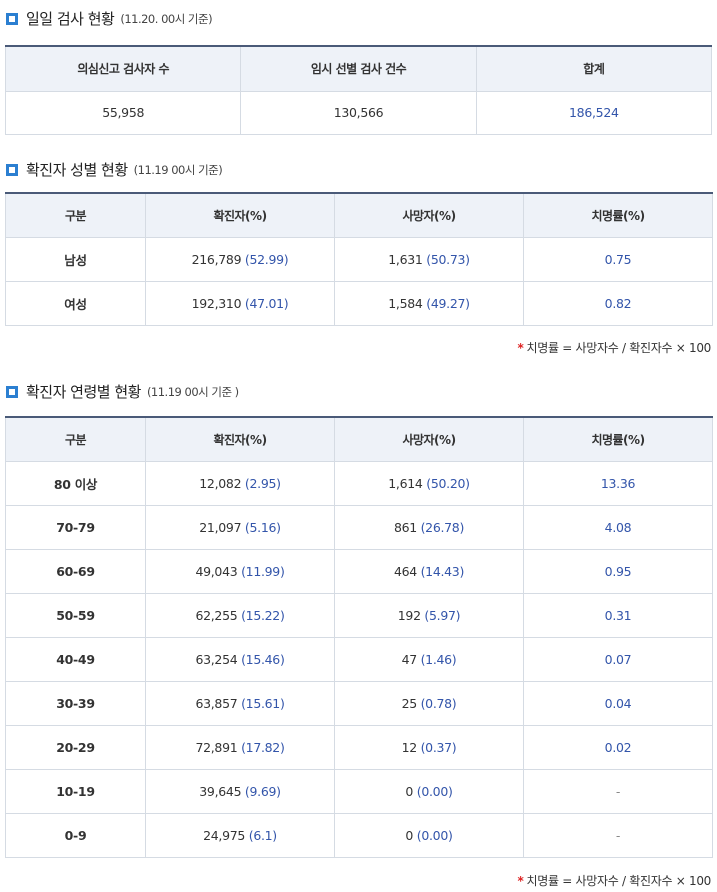 The height and width of the screenshot is (892, 717). What do you see at coordinates (618, 259) in the screenshot?
I see `fatality-value: 0.75` at bounding box center [618, 259].